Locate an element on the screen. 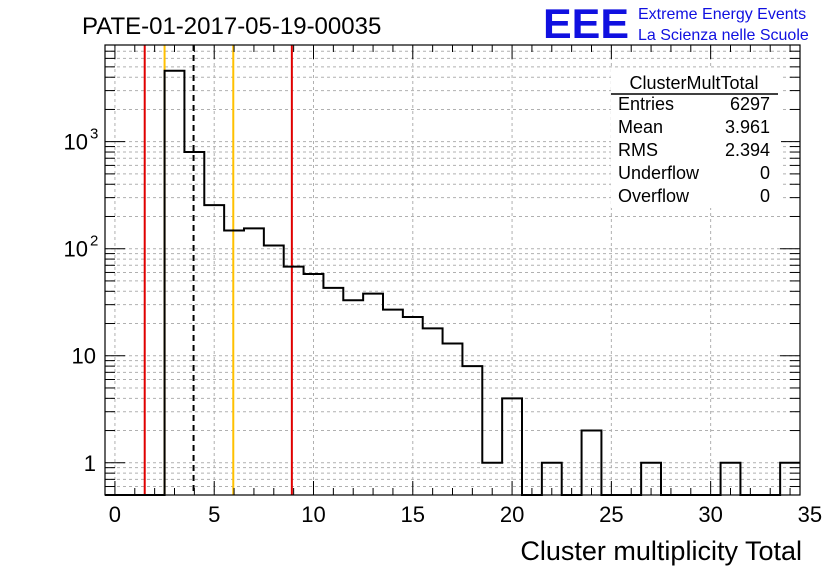  stats-row-label: Entries is located at coordinates (646, 104).